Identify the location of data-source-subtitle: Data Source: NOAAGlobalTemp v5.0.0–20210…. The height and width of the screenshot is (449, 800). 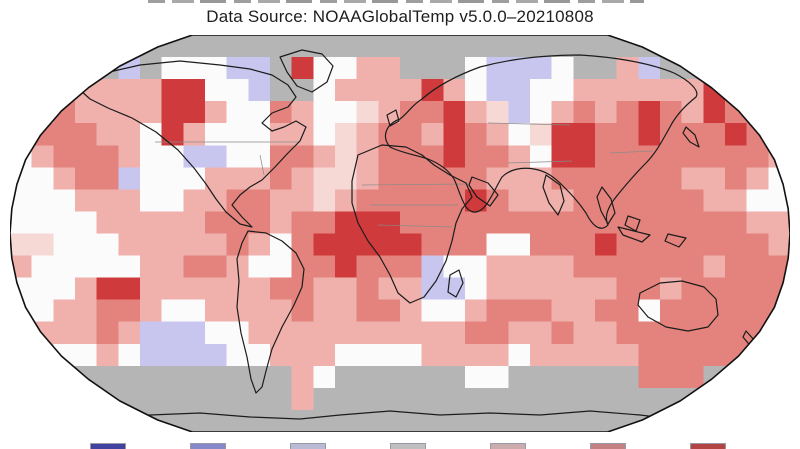
(400, 16).